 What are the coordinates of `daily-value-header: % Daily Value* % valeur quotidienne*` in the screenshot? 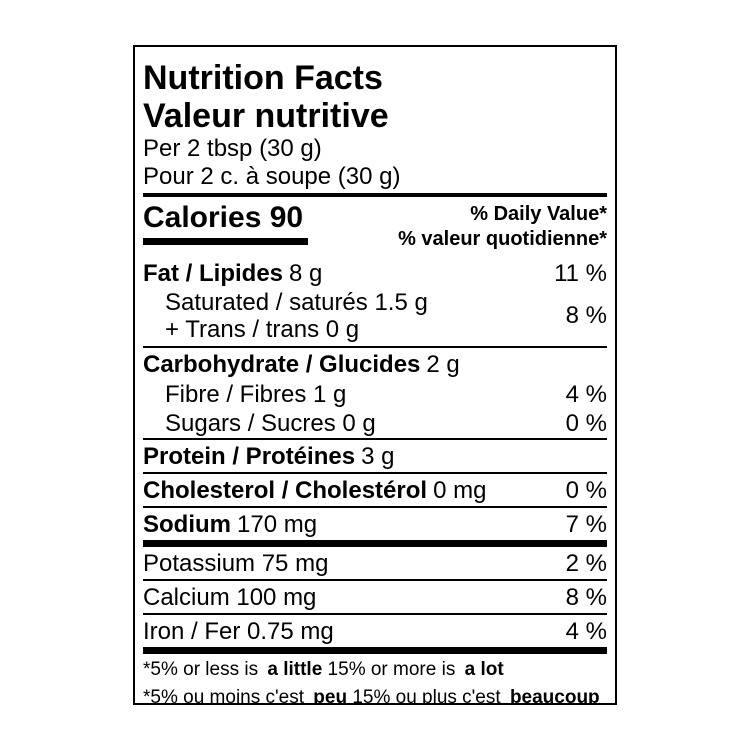 It's located at (502, 227).